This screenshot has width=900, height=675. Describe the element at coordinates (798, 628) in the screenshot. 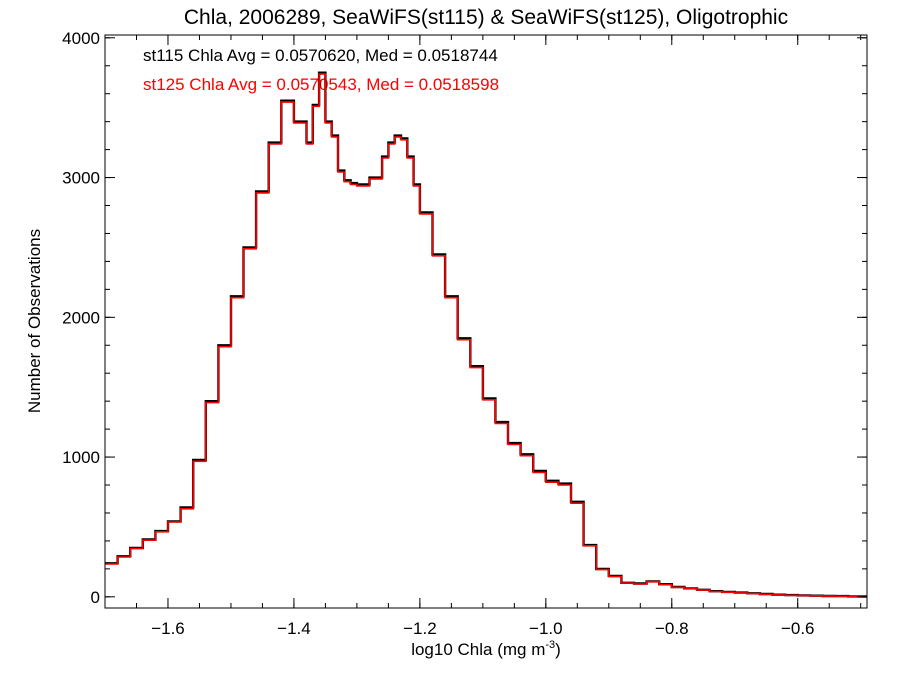

I see `x-tick-label: −0.6` at that location.